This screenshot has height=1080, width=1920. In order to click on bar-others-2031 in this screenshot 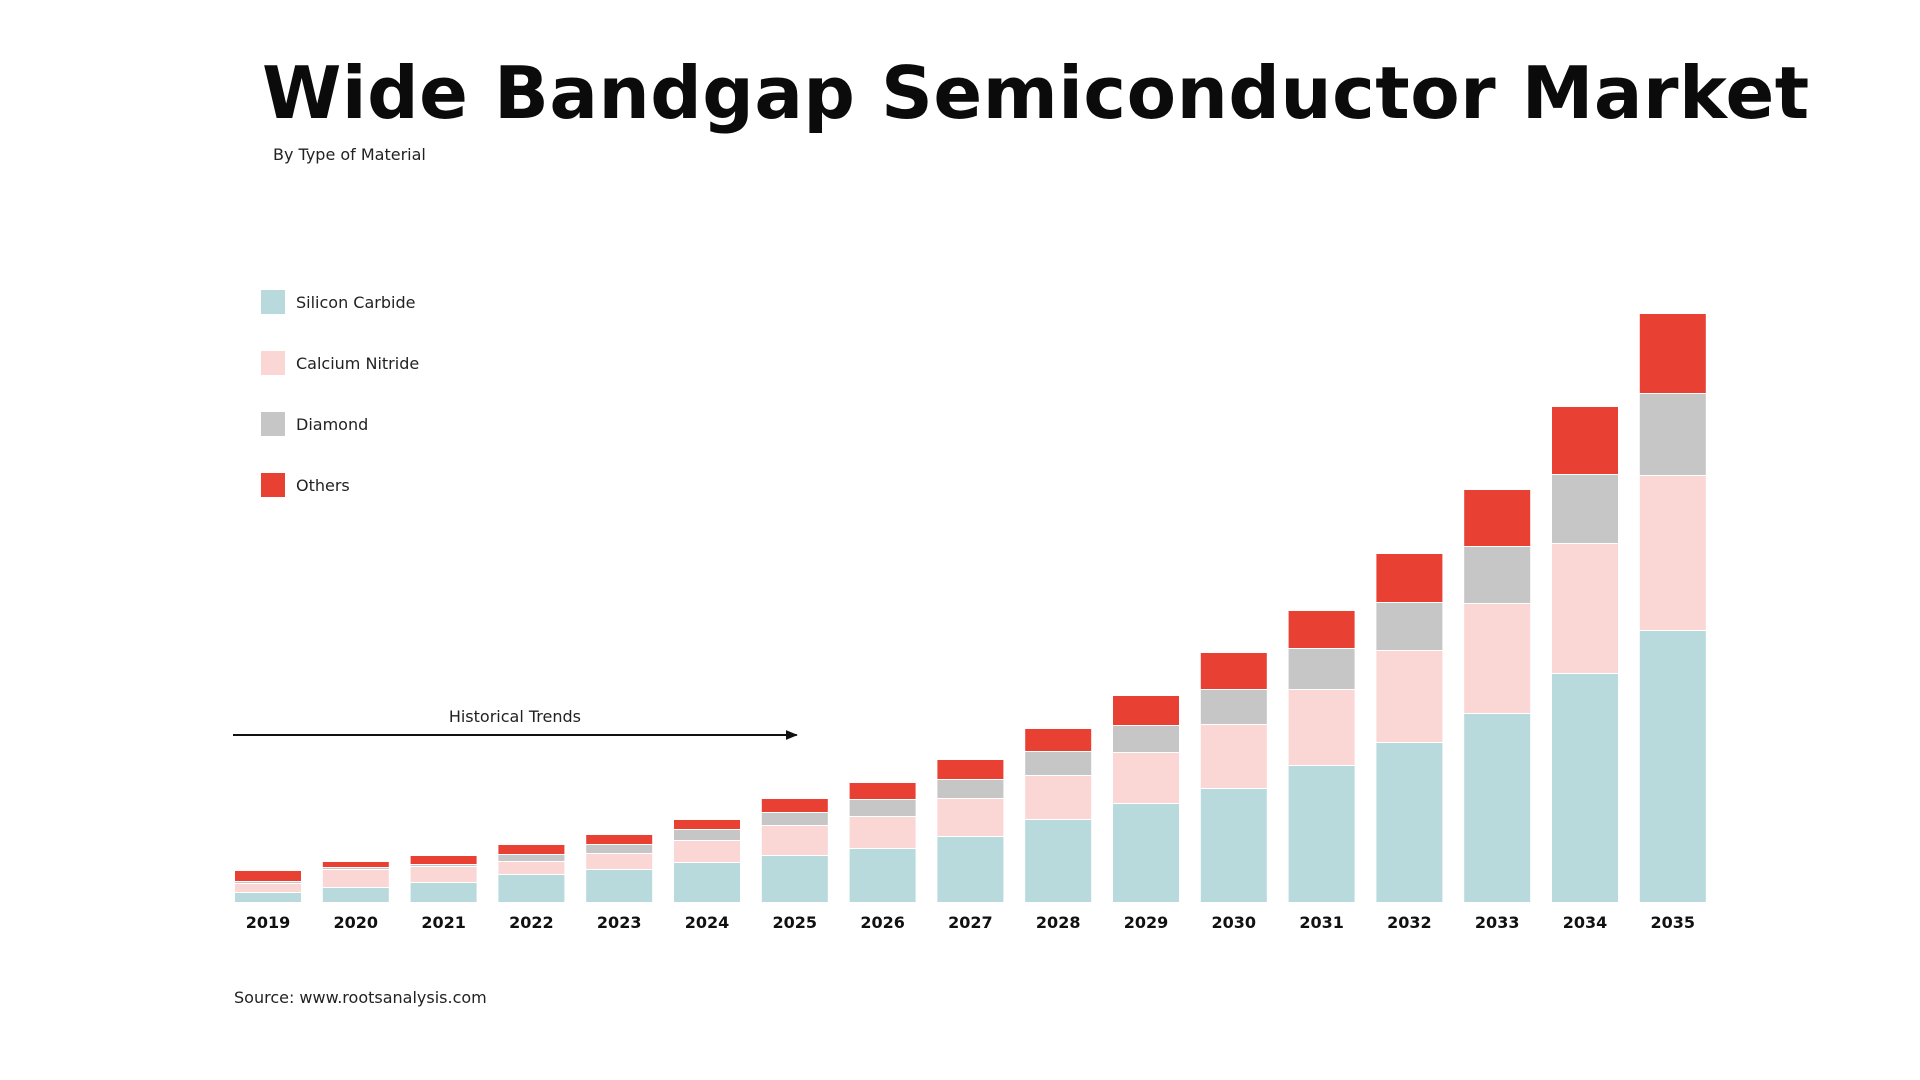, I will do `click(1321, 629)`.